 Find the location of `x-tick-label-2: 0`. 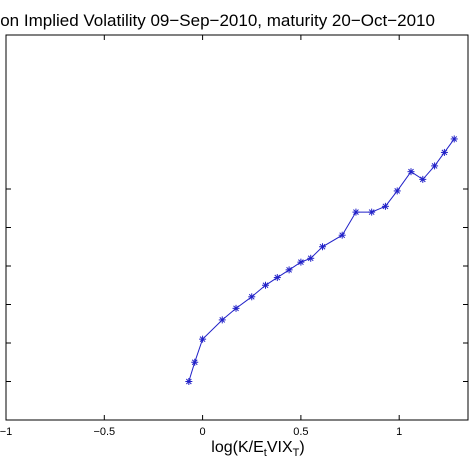

x-tick-label-2: 0 is located at coordinates (203, 432).